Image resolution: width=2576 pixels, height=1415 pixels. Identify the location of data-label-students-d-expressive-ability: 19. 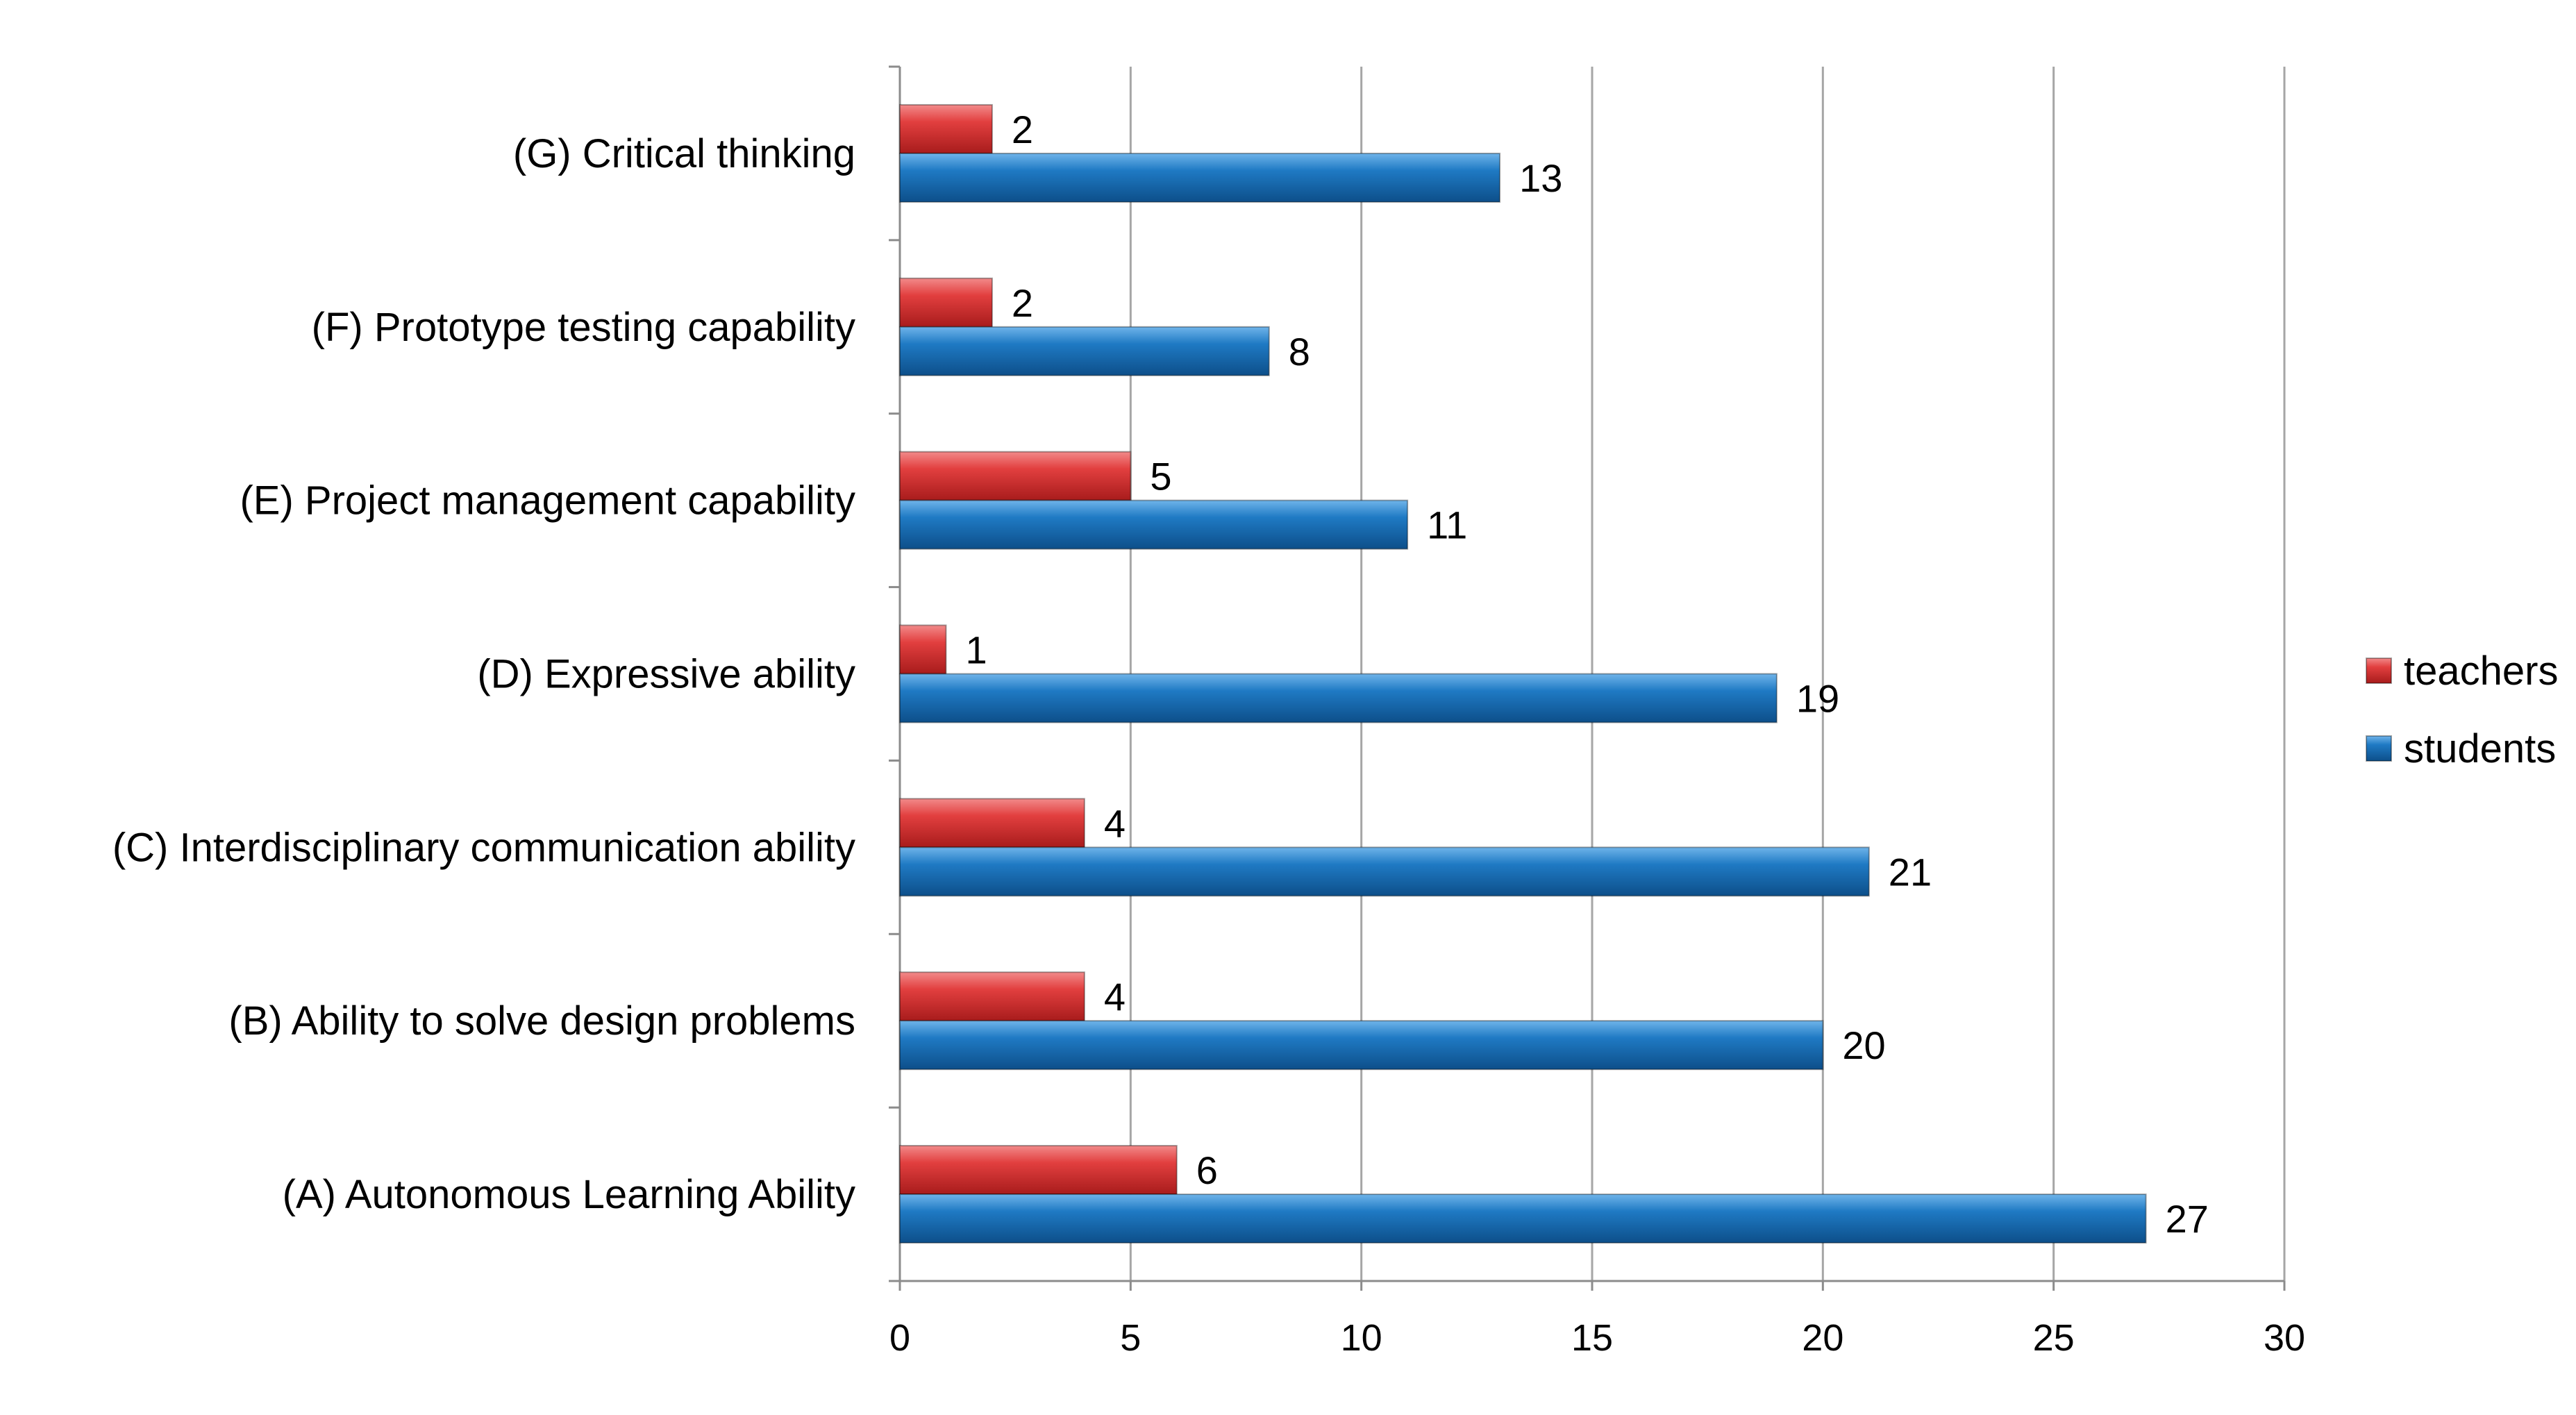
(1817, 699).